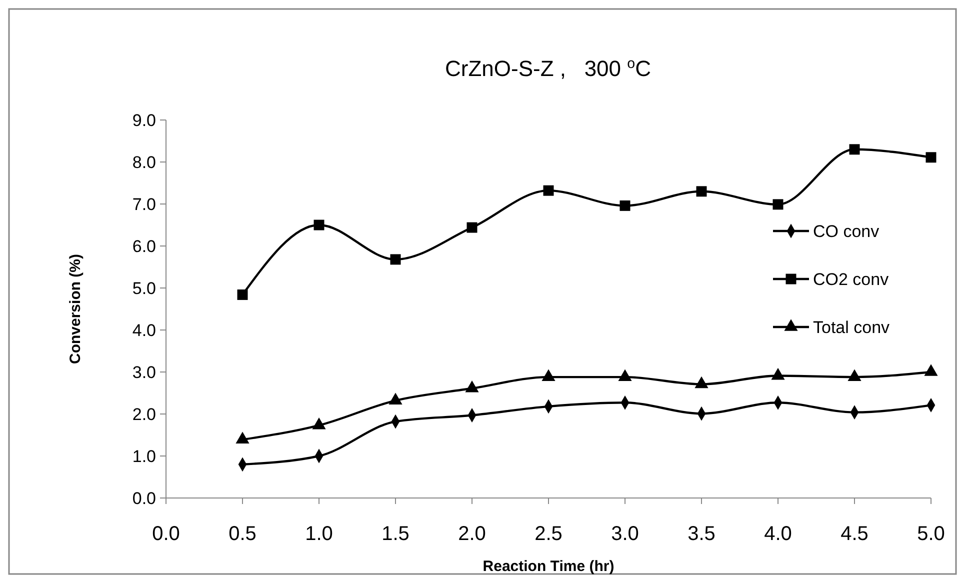 The height and width of the screenshot is (583, 965). What do you see at coordinates (75, 309) in the screenshot?
I see `y-axis-title: Conversion (%)` at bounding box center [75, 309].